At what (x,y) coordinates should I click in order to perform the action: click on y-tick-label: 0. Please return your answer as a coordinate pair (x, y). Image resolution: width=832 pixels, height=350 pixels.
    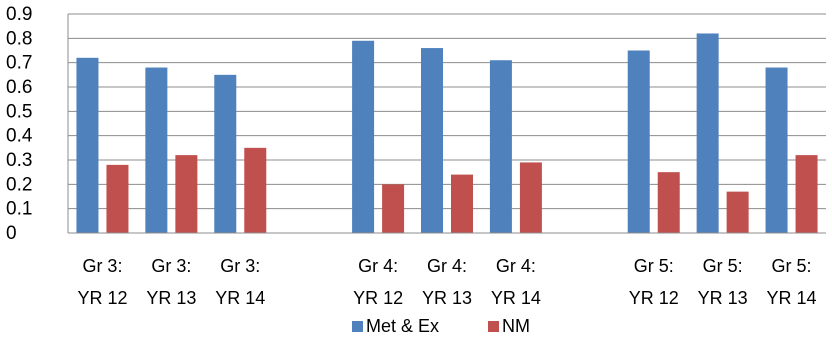
    Looking at the image, I should click on (11, 233).